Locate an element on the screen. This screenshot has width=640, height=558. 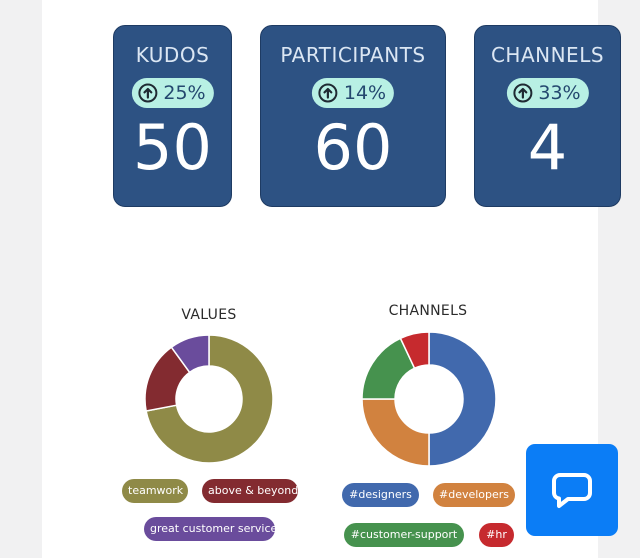
stat-title: PARTICIPANTS is located at coordinates (353, 55).